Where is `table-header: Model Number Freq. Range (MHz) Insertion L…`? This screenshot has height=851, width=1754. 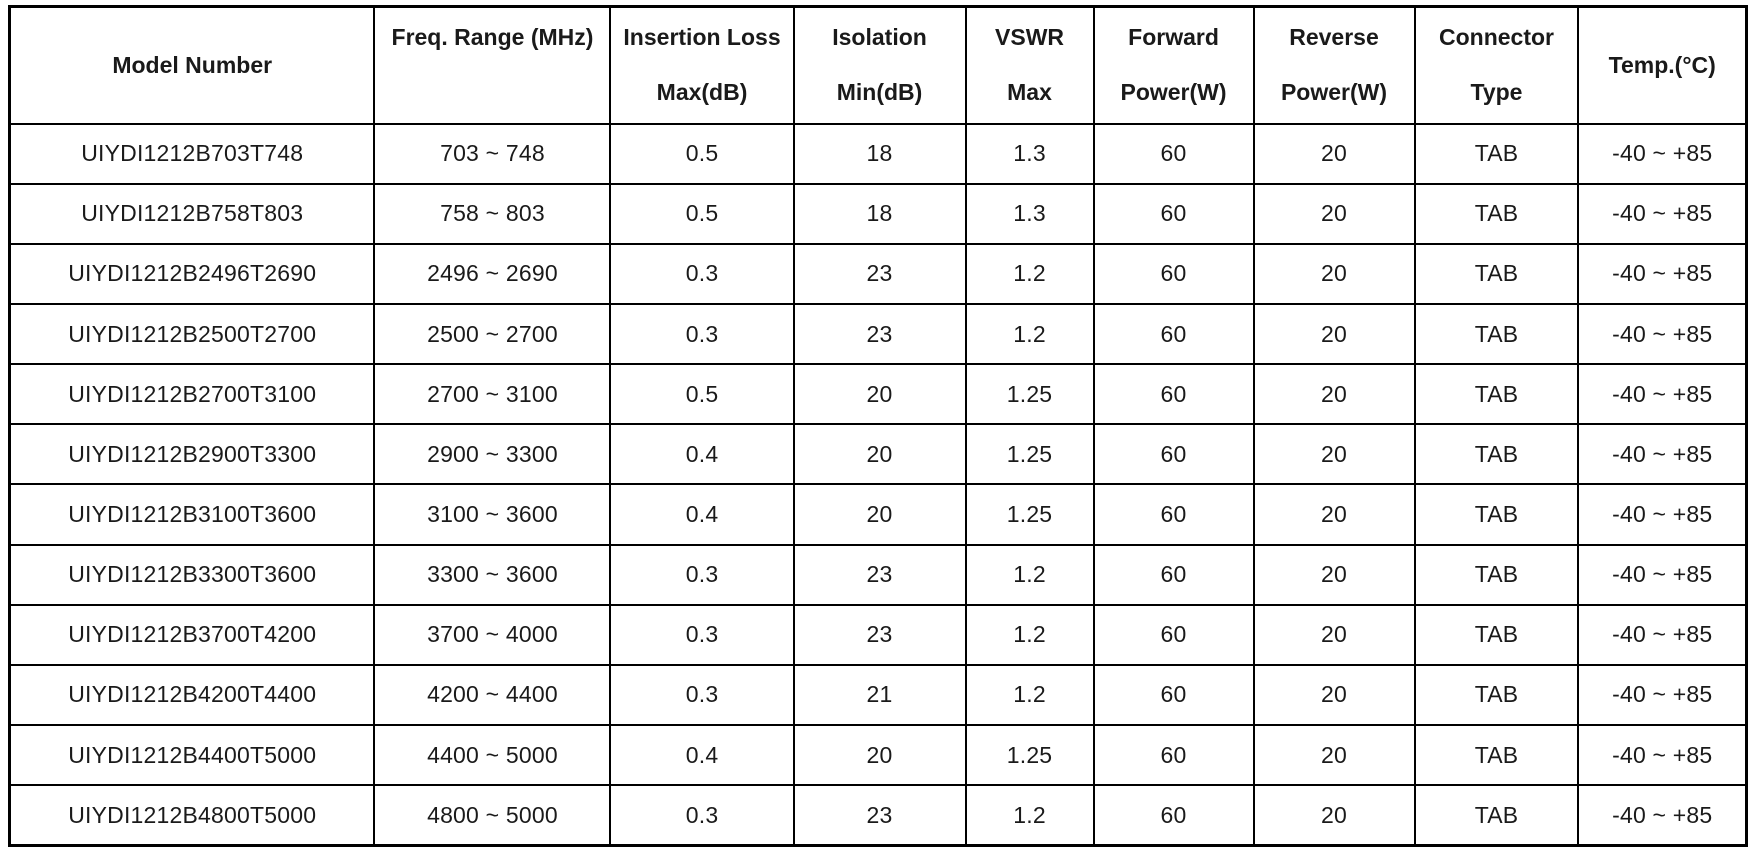
table-header: Model Number Freq. Range (MHz) Insertion L… is located at coordinates (878, 65).